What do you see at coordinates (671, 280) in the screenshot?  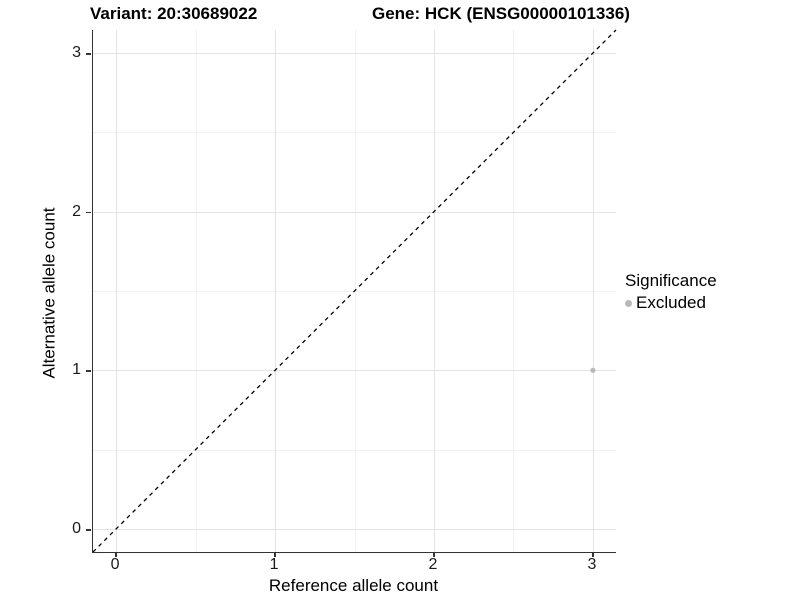 I see `legend-title: Significance` at bounding box center [671, 280].